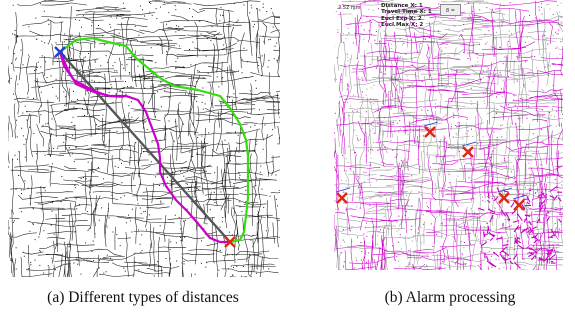 Image resolution: width=575 pixels, height=320 pixels. What do you see at coordinates (406, 12) in the screenshot?
I see `legend-travel-time: Travel Time X: 1` at bounding box center [406, 12].